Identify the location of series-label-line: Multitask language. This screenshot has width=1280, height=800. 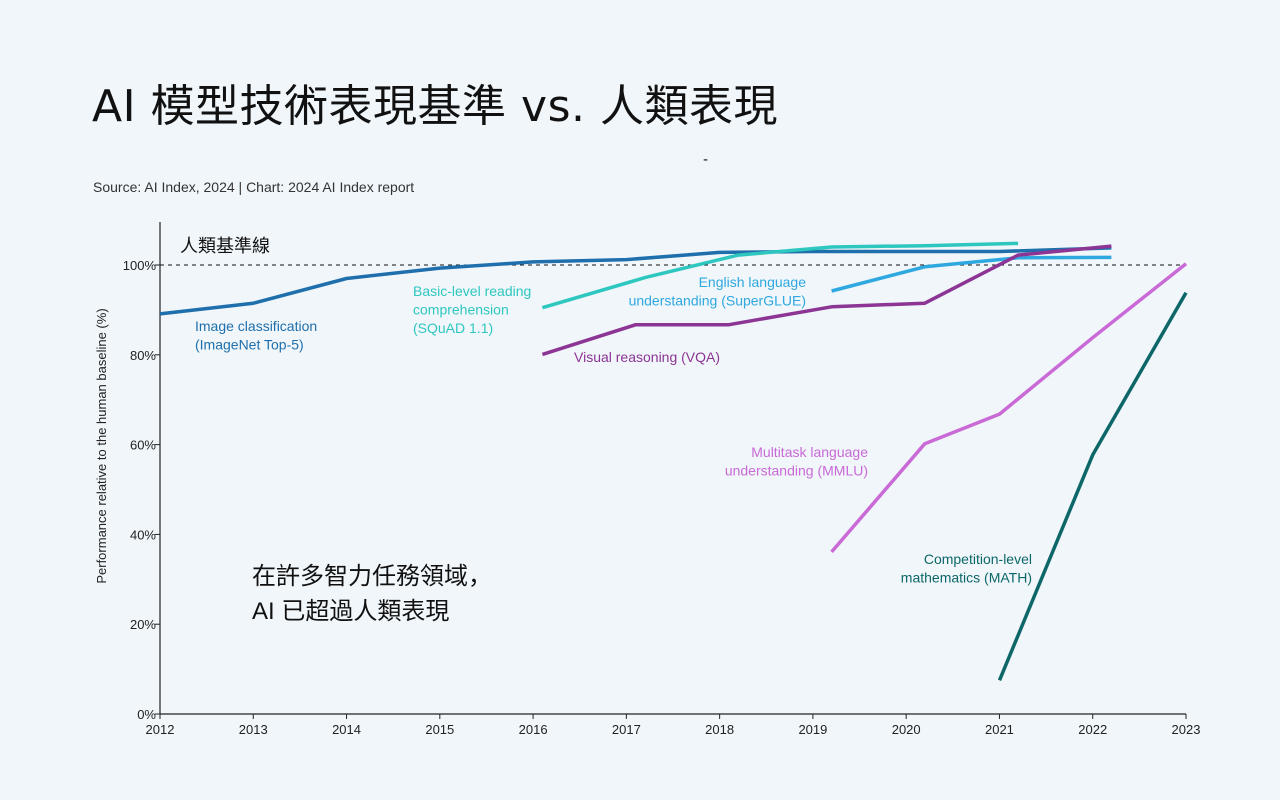
(809, 452).